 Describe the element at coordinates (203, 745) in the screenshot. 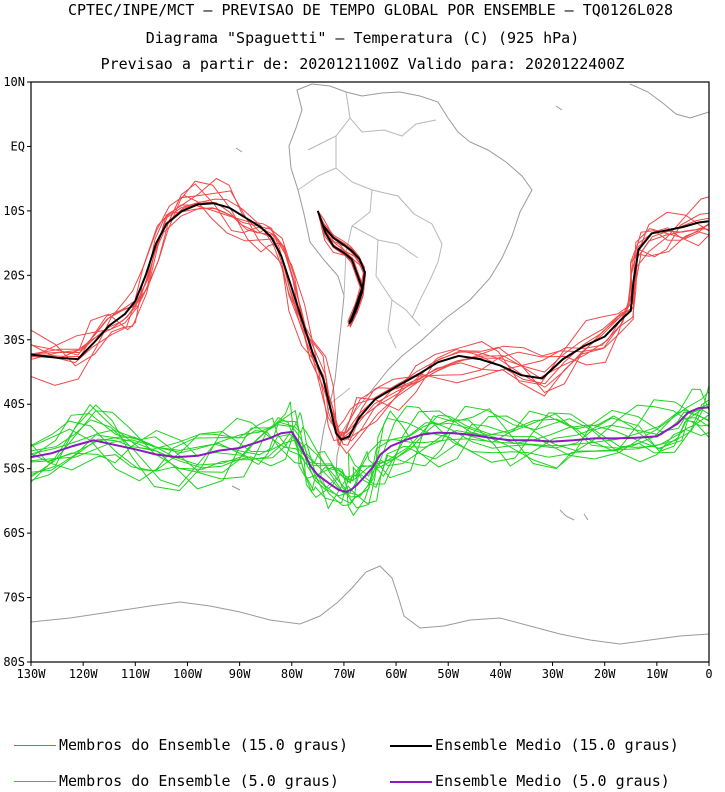

I see `legend-red-members-label: Membros do Ensemble (15.0 graus)` at that location.